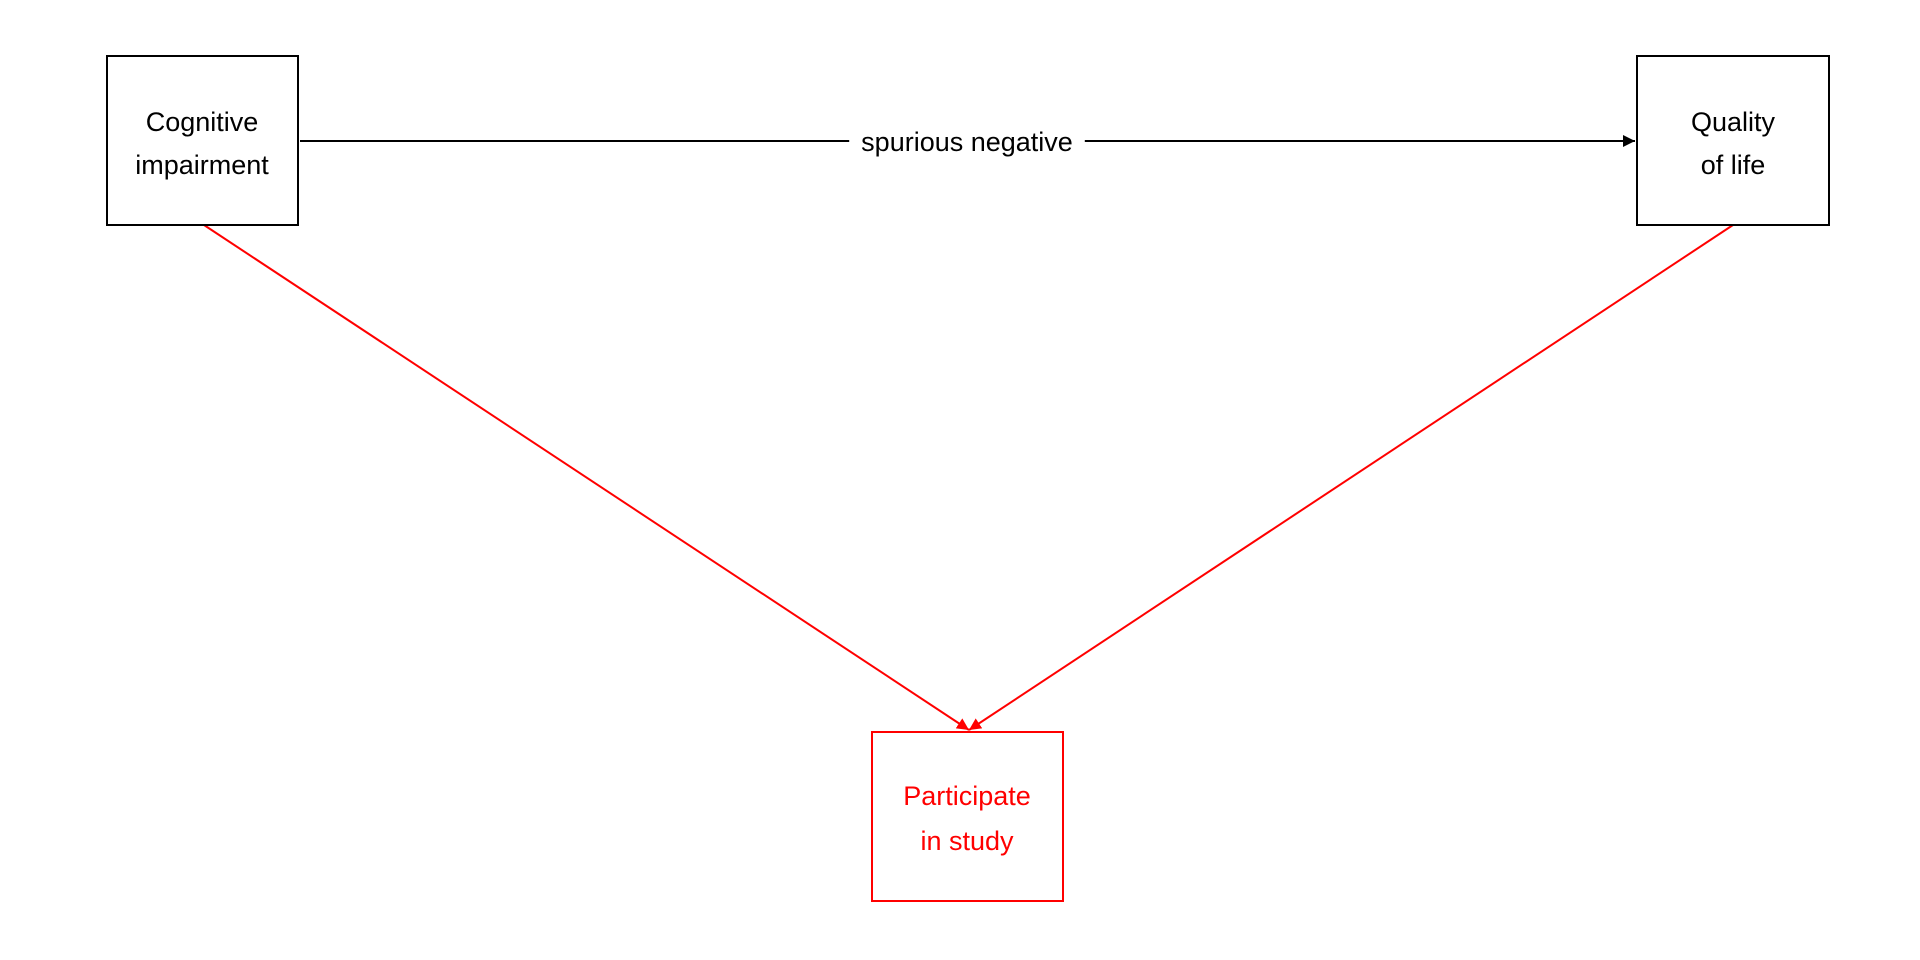 This screenshot has height=960, width=1920. I want to click on node-label-quality-line2: of life, so click(1733, 165).